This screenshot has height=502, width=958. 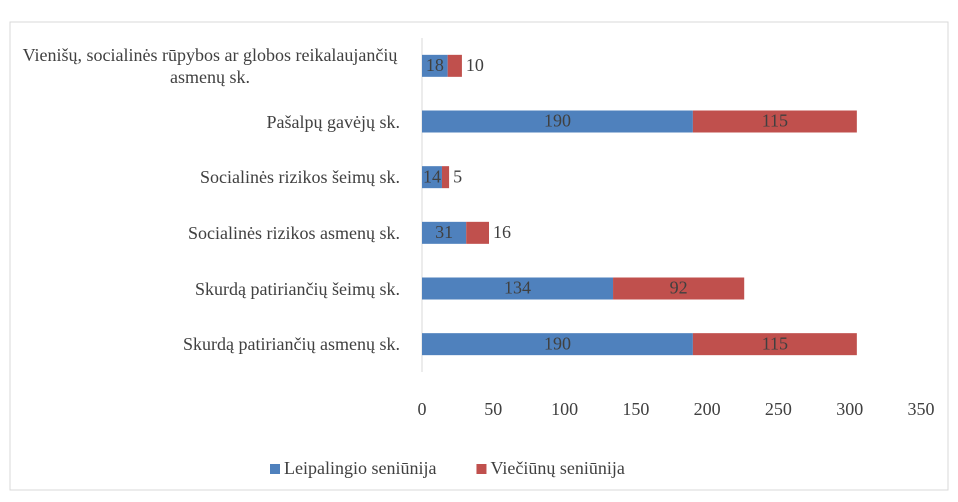 I want to click on data-label: 10, so click(x=475, y=65).